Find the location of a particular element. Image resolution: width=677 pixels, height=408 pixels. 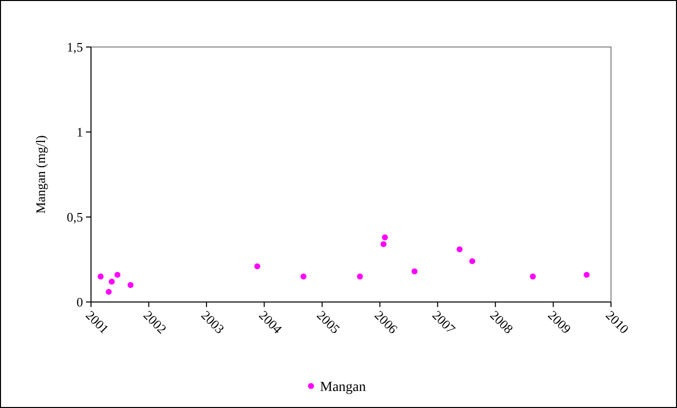

legend-label: Mangan is located at coordinates (343, 387).